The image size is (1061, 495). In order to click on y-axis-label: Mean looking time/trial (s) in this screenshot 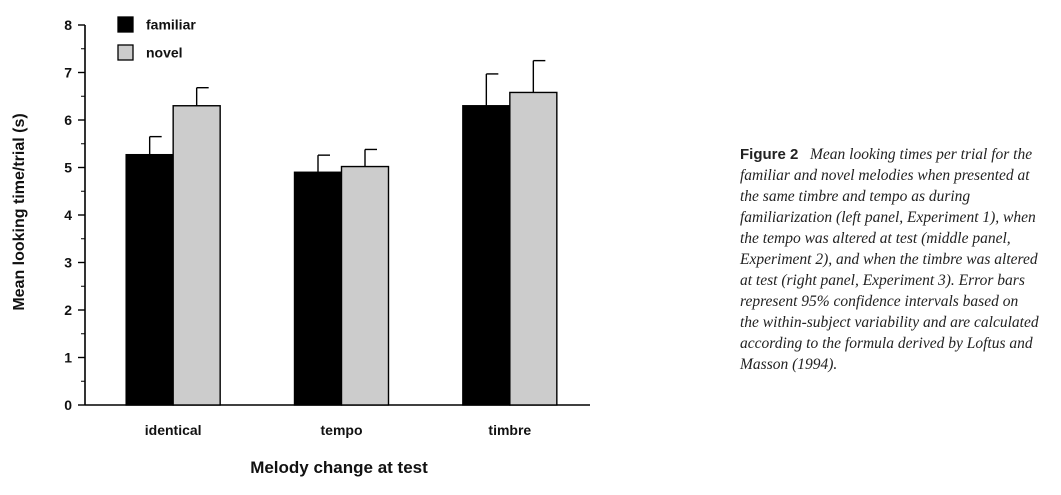, I will do `click(19, 211)`.